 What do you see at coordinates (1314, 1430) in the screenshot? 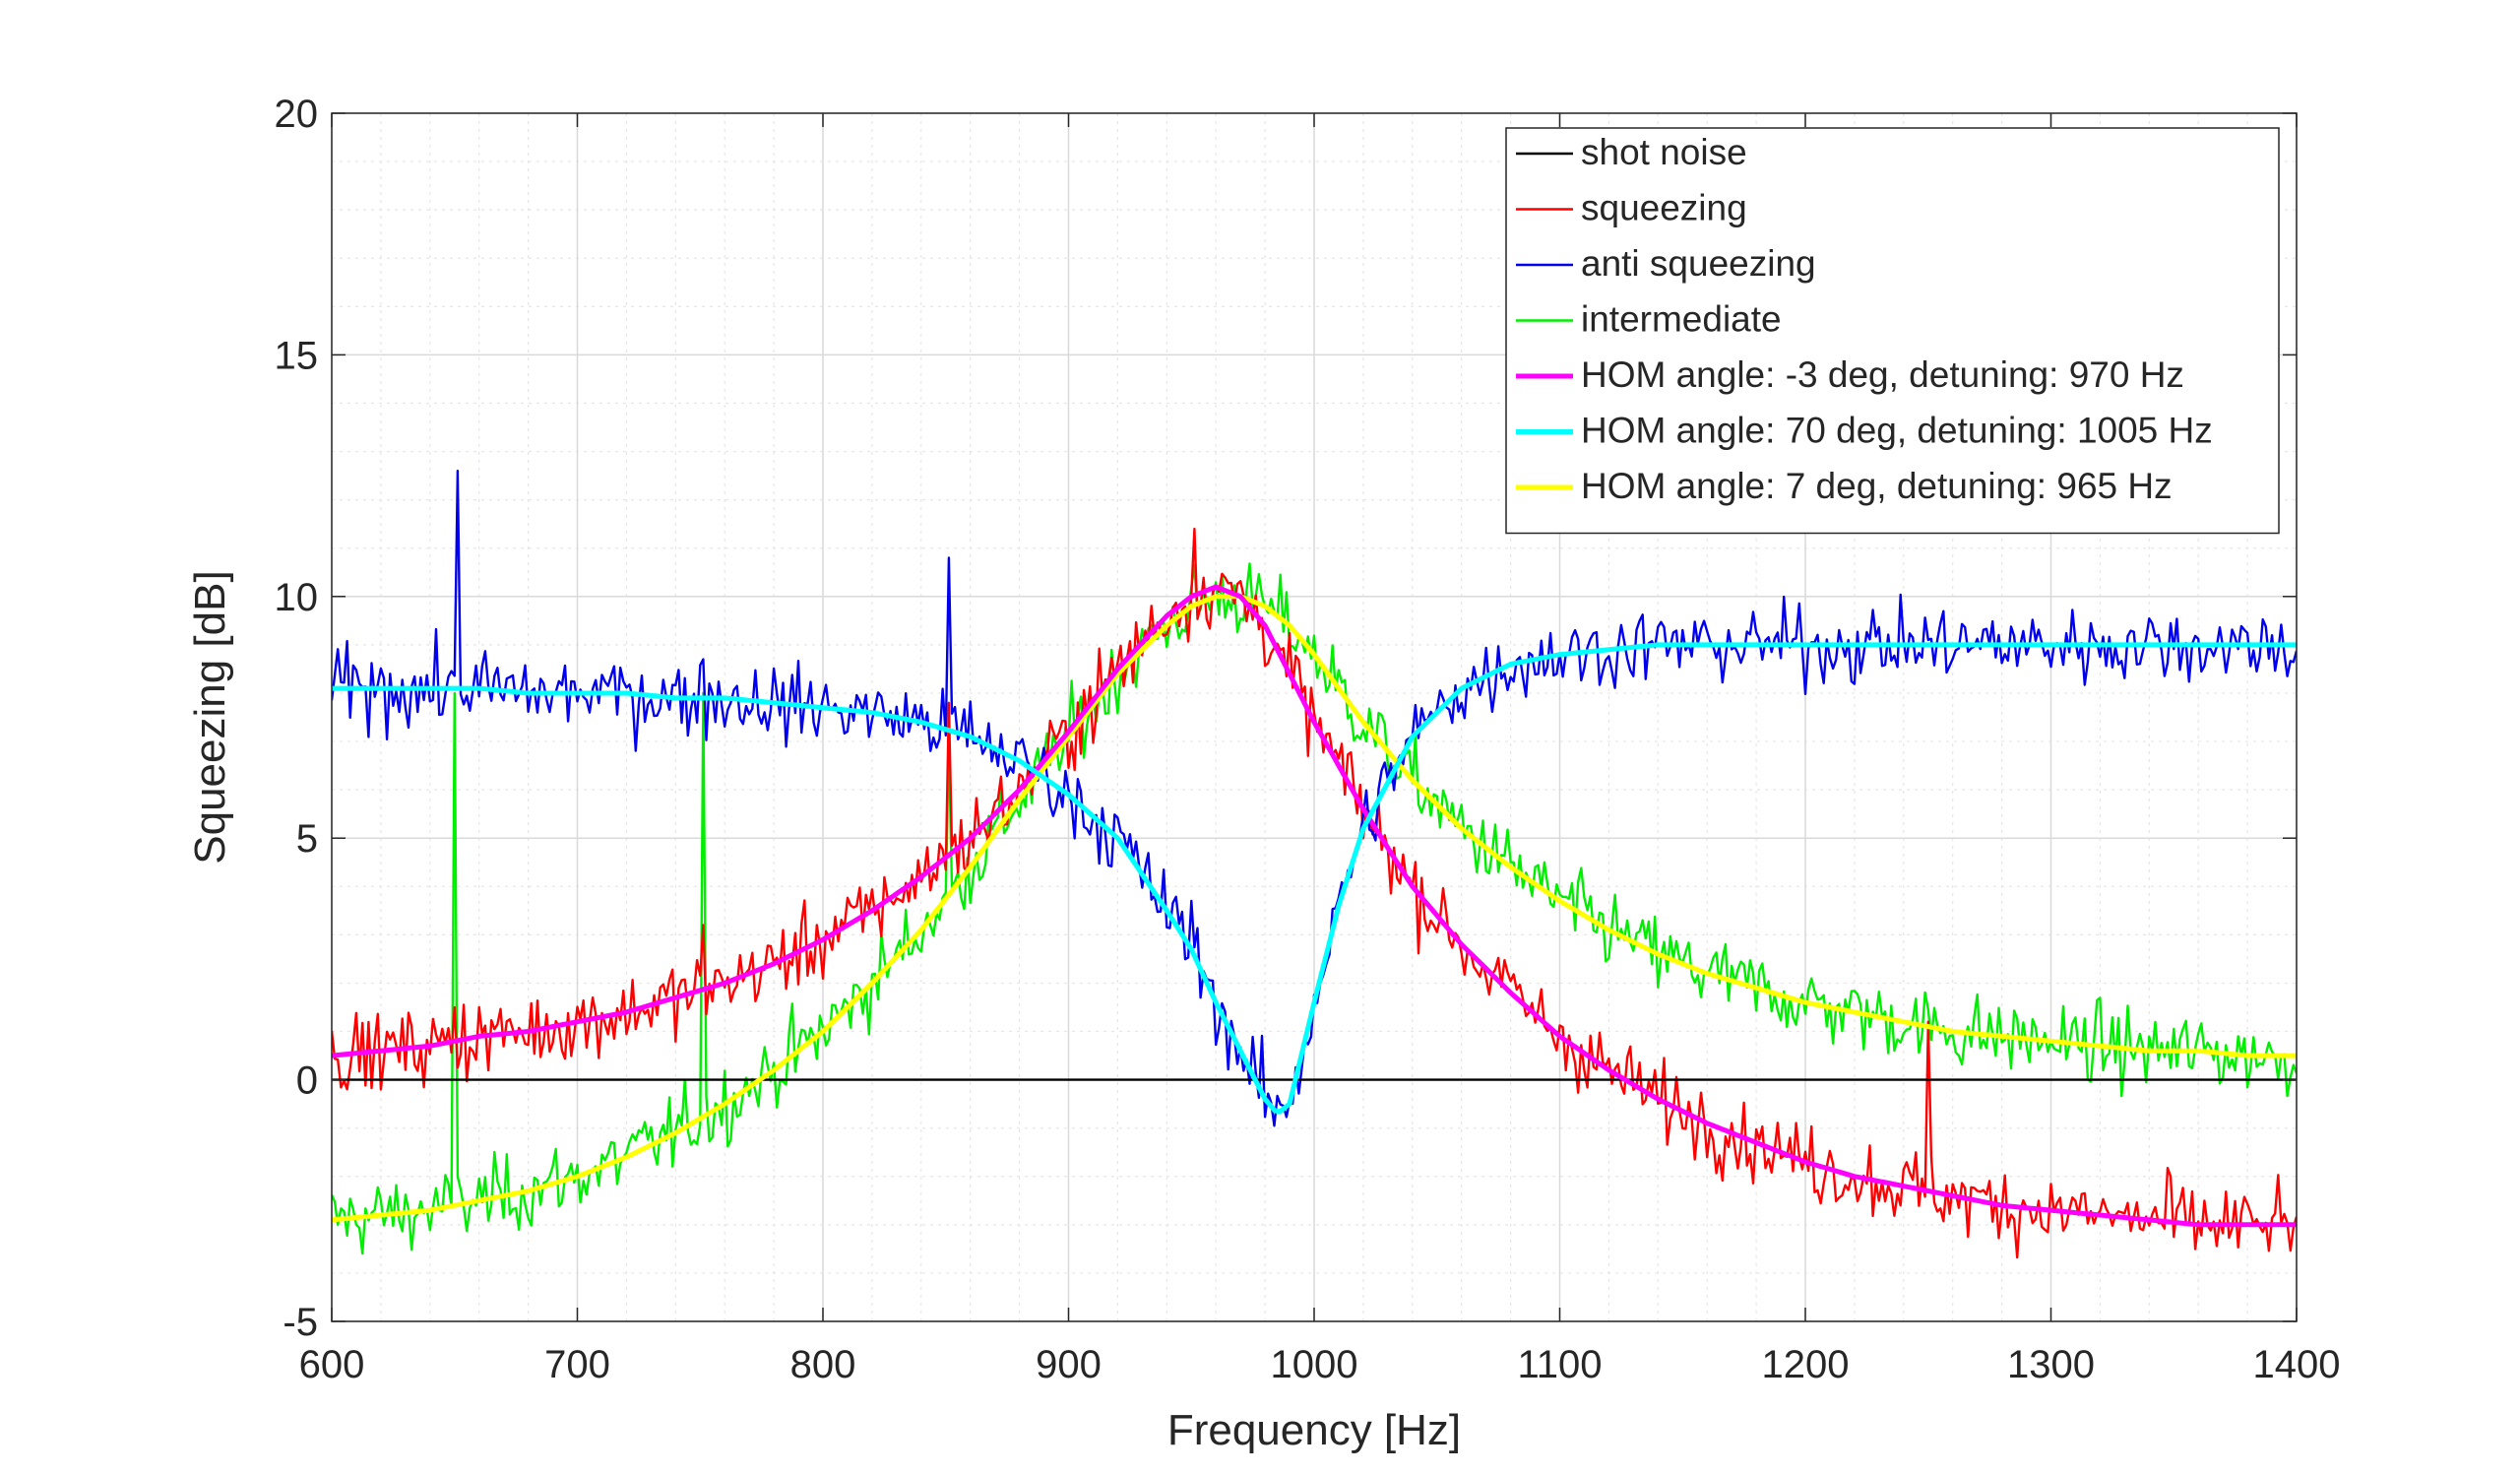
I see `x-axis-label: Frequency [Hz]` at bounding box center [1314, 1430].